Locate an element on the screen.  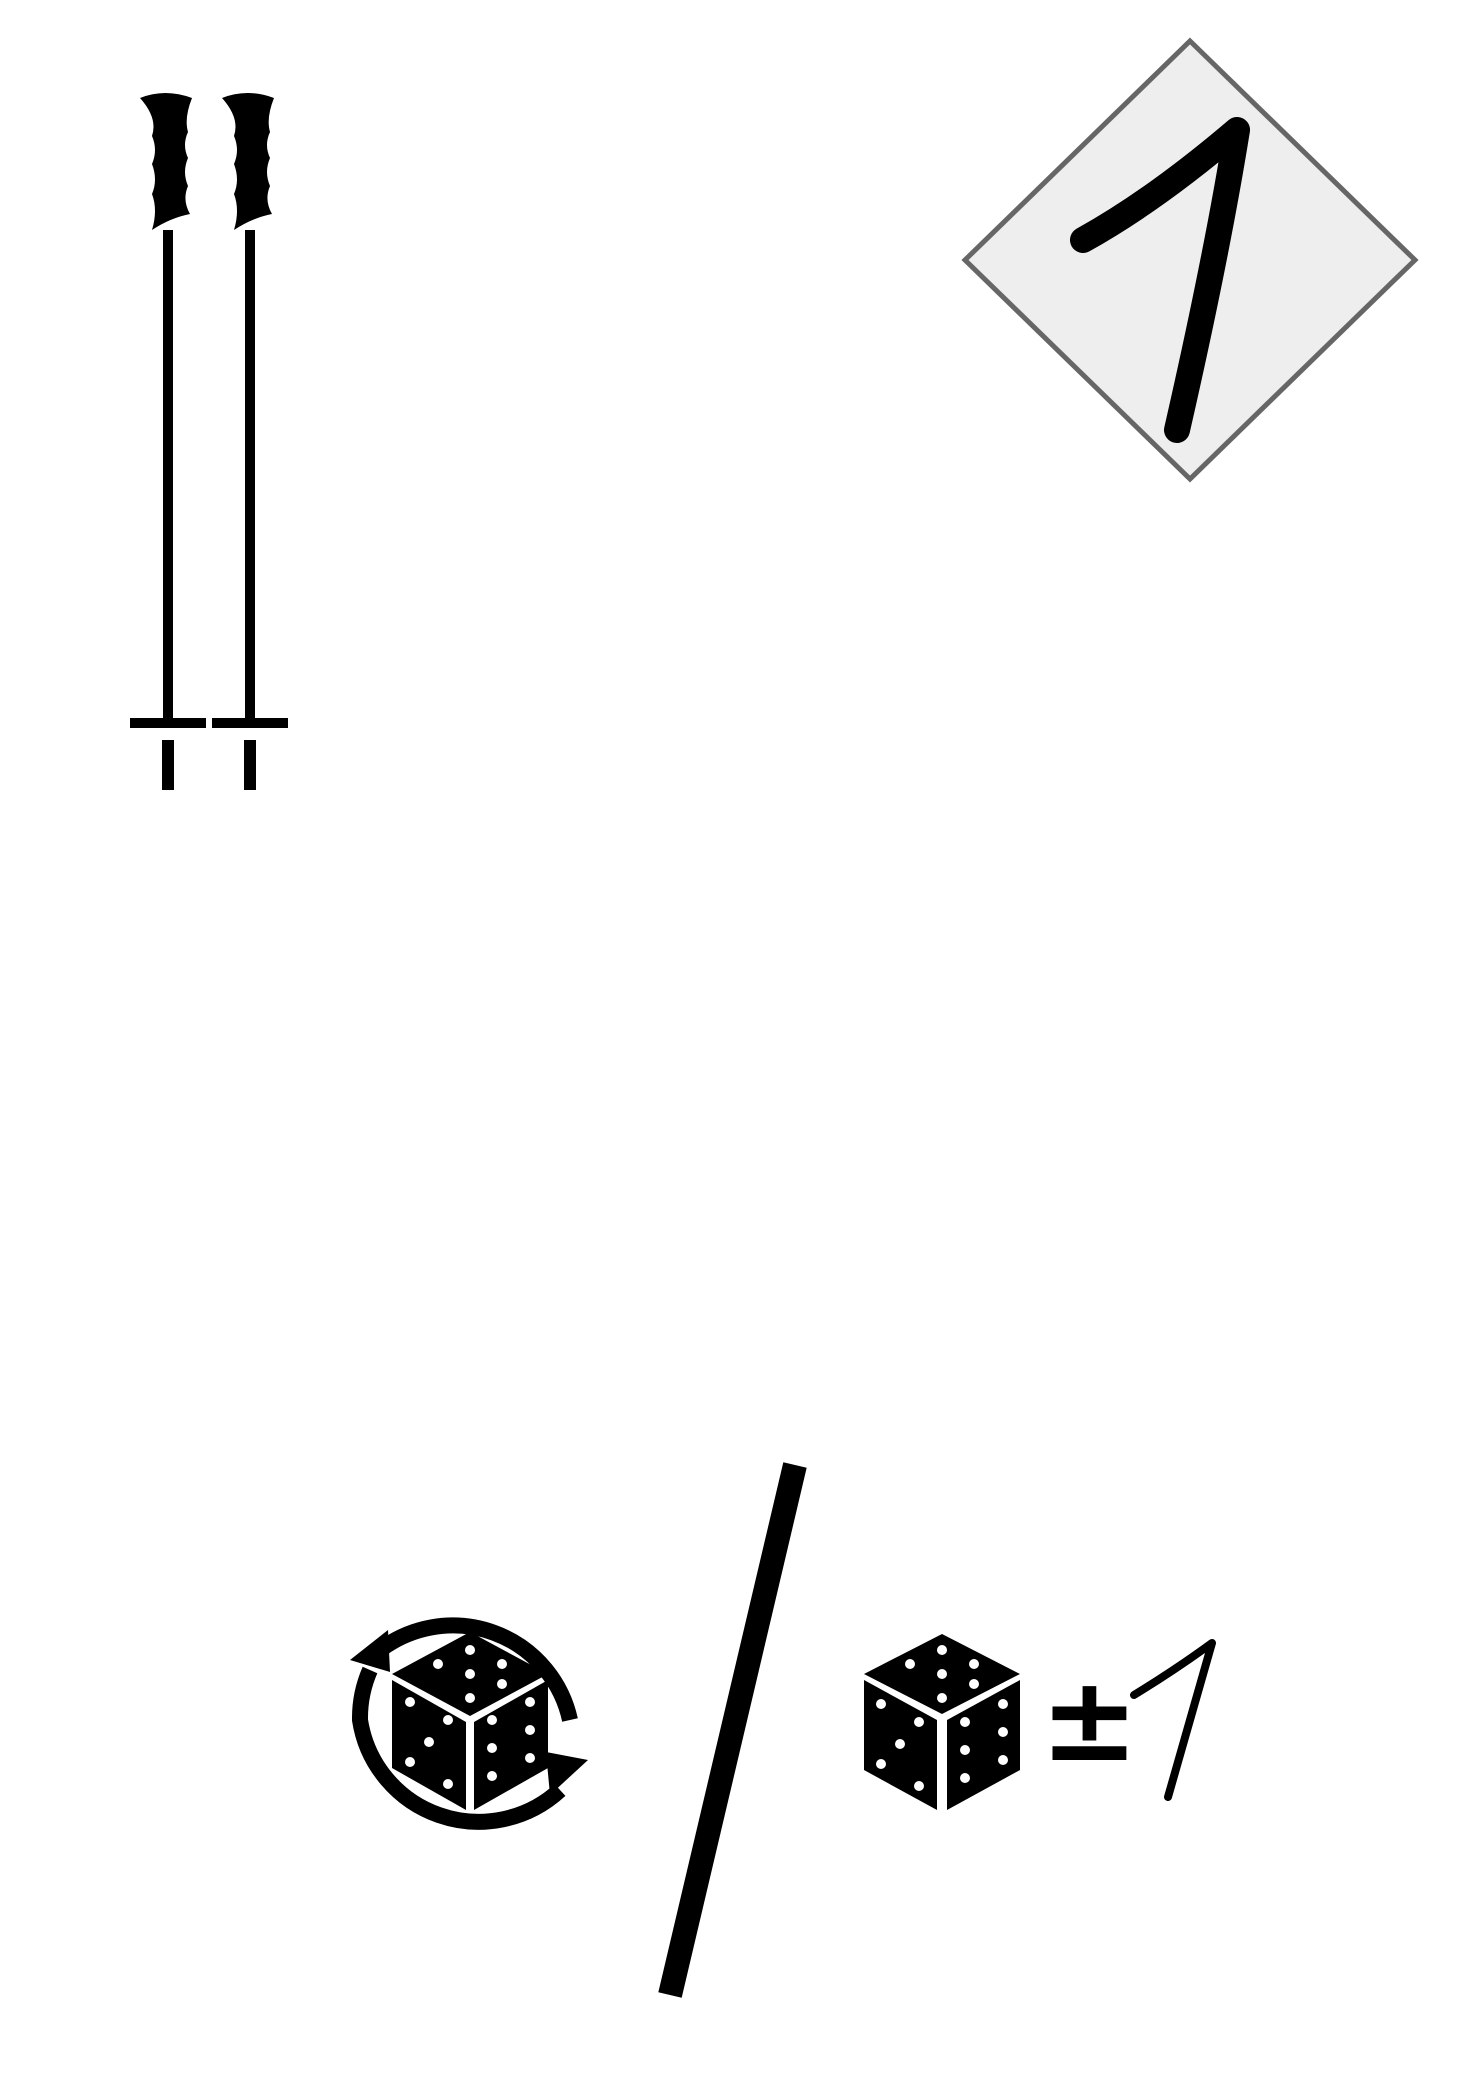
modifier-value: 1 is located at coordinates (1175, 1715).